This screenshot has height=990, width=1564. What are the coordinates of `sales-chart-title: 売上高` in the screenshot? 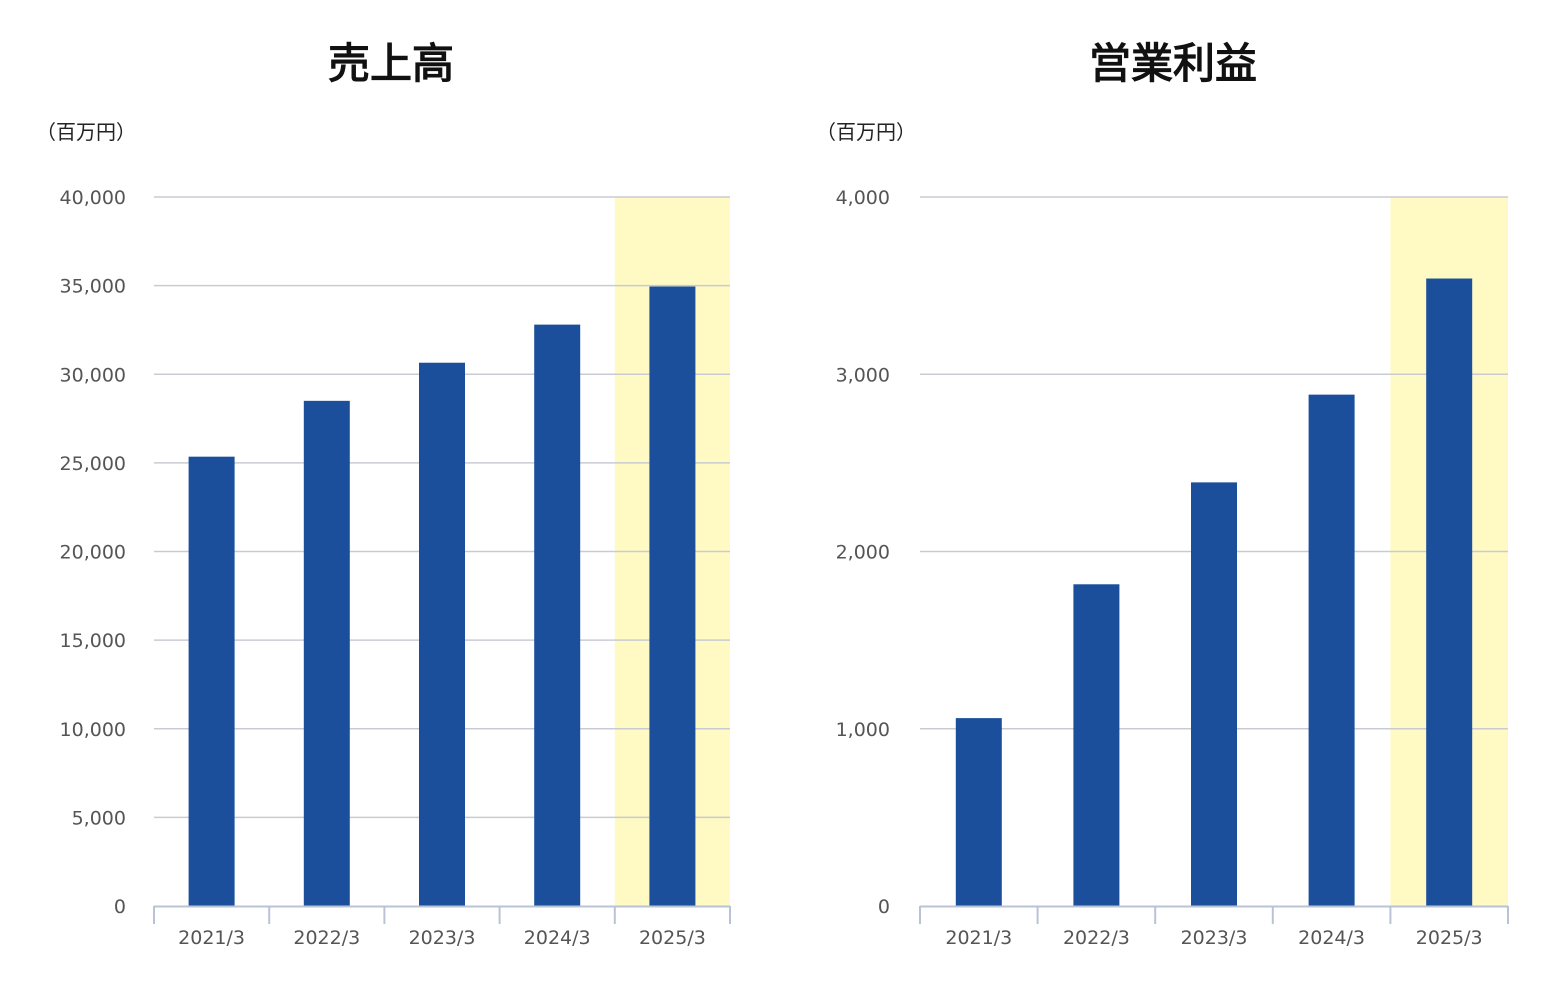 It's located at (390, 63).